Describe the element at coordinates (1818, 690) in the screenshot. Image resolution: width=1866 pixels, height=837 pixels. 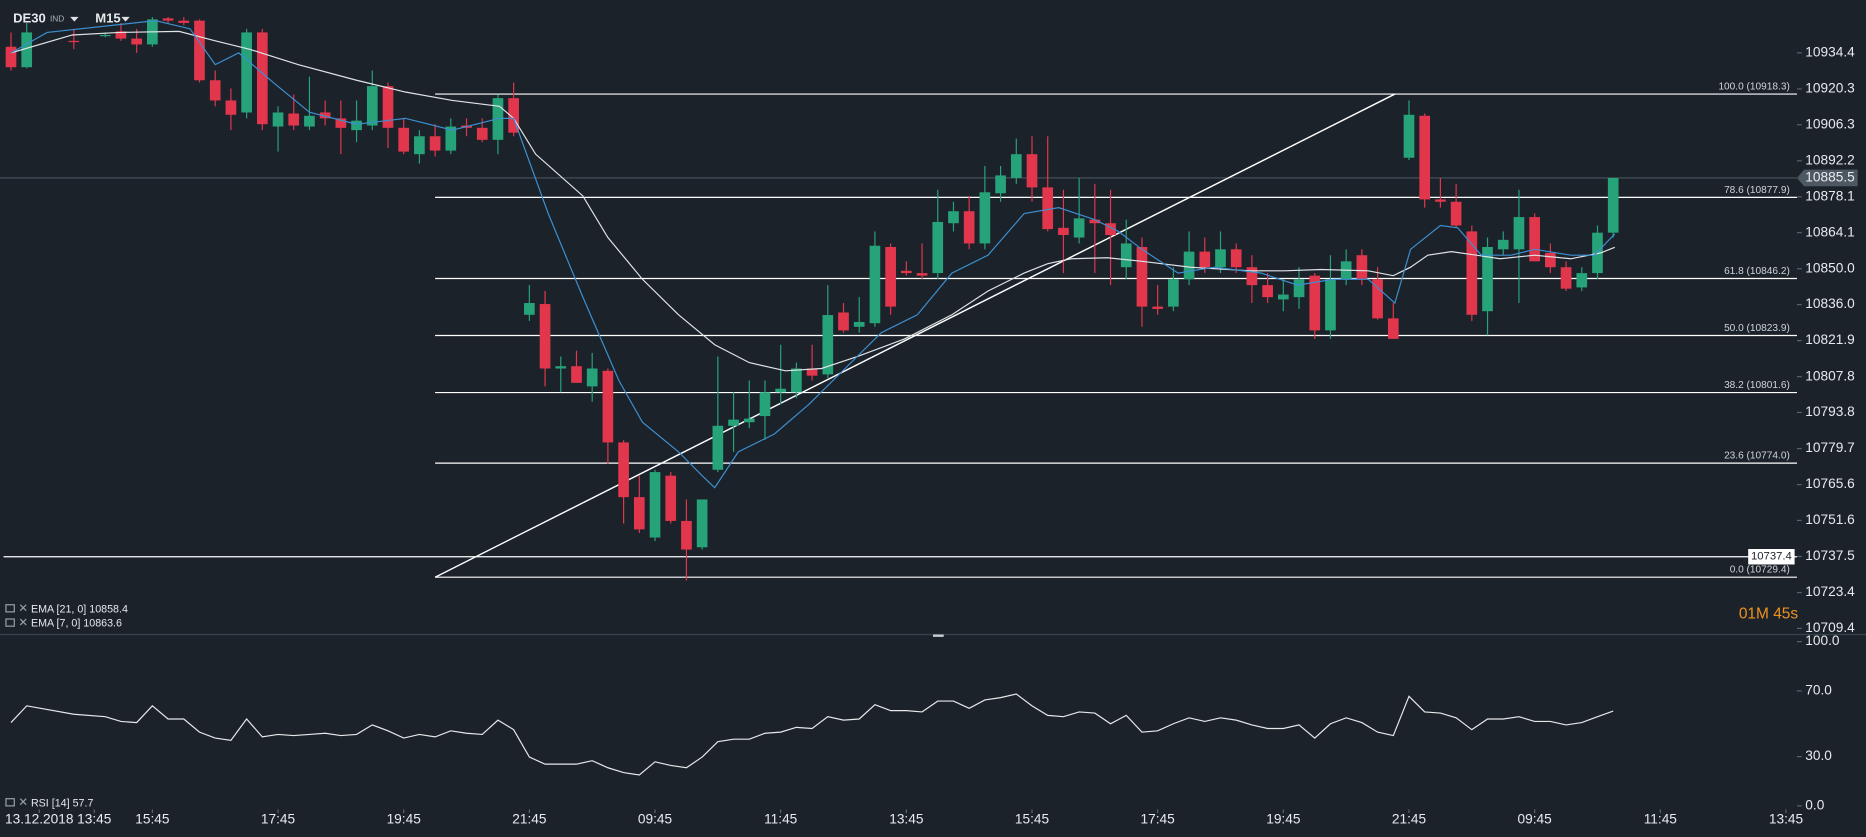
I see `y-tick-label: 70.0` at that location.